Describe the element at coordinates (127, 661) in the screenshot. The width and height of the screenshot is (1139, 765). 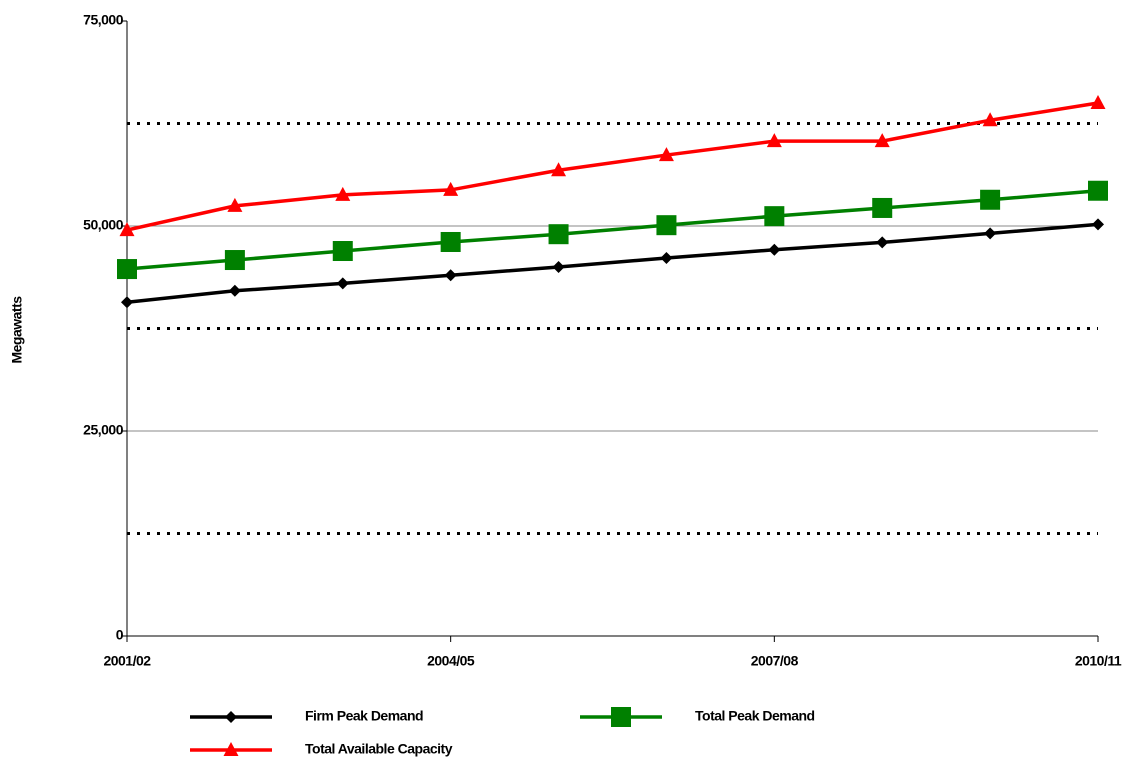
I see `x-tick-label: 2001/02` at that location.